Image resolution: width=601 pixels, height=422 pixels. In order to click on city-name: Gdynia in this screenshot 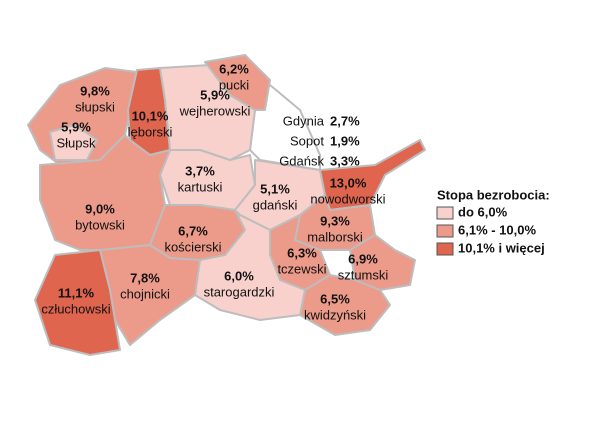, I will do `click(304, 120)`.